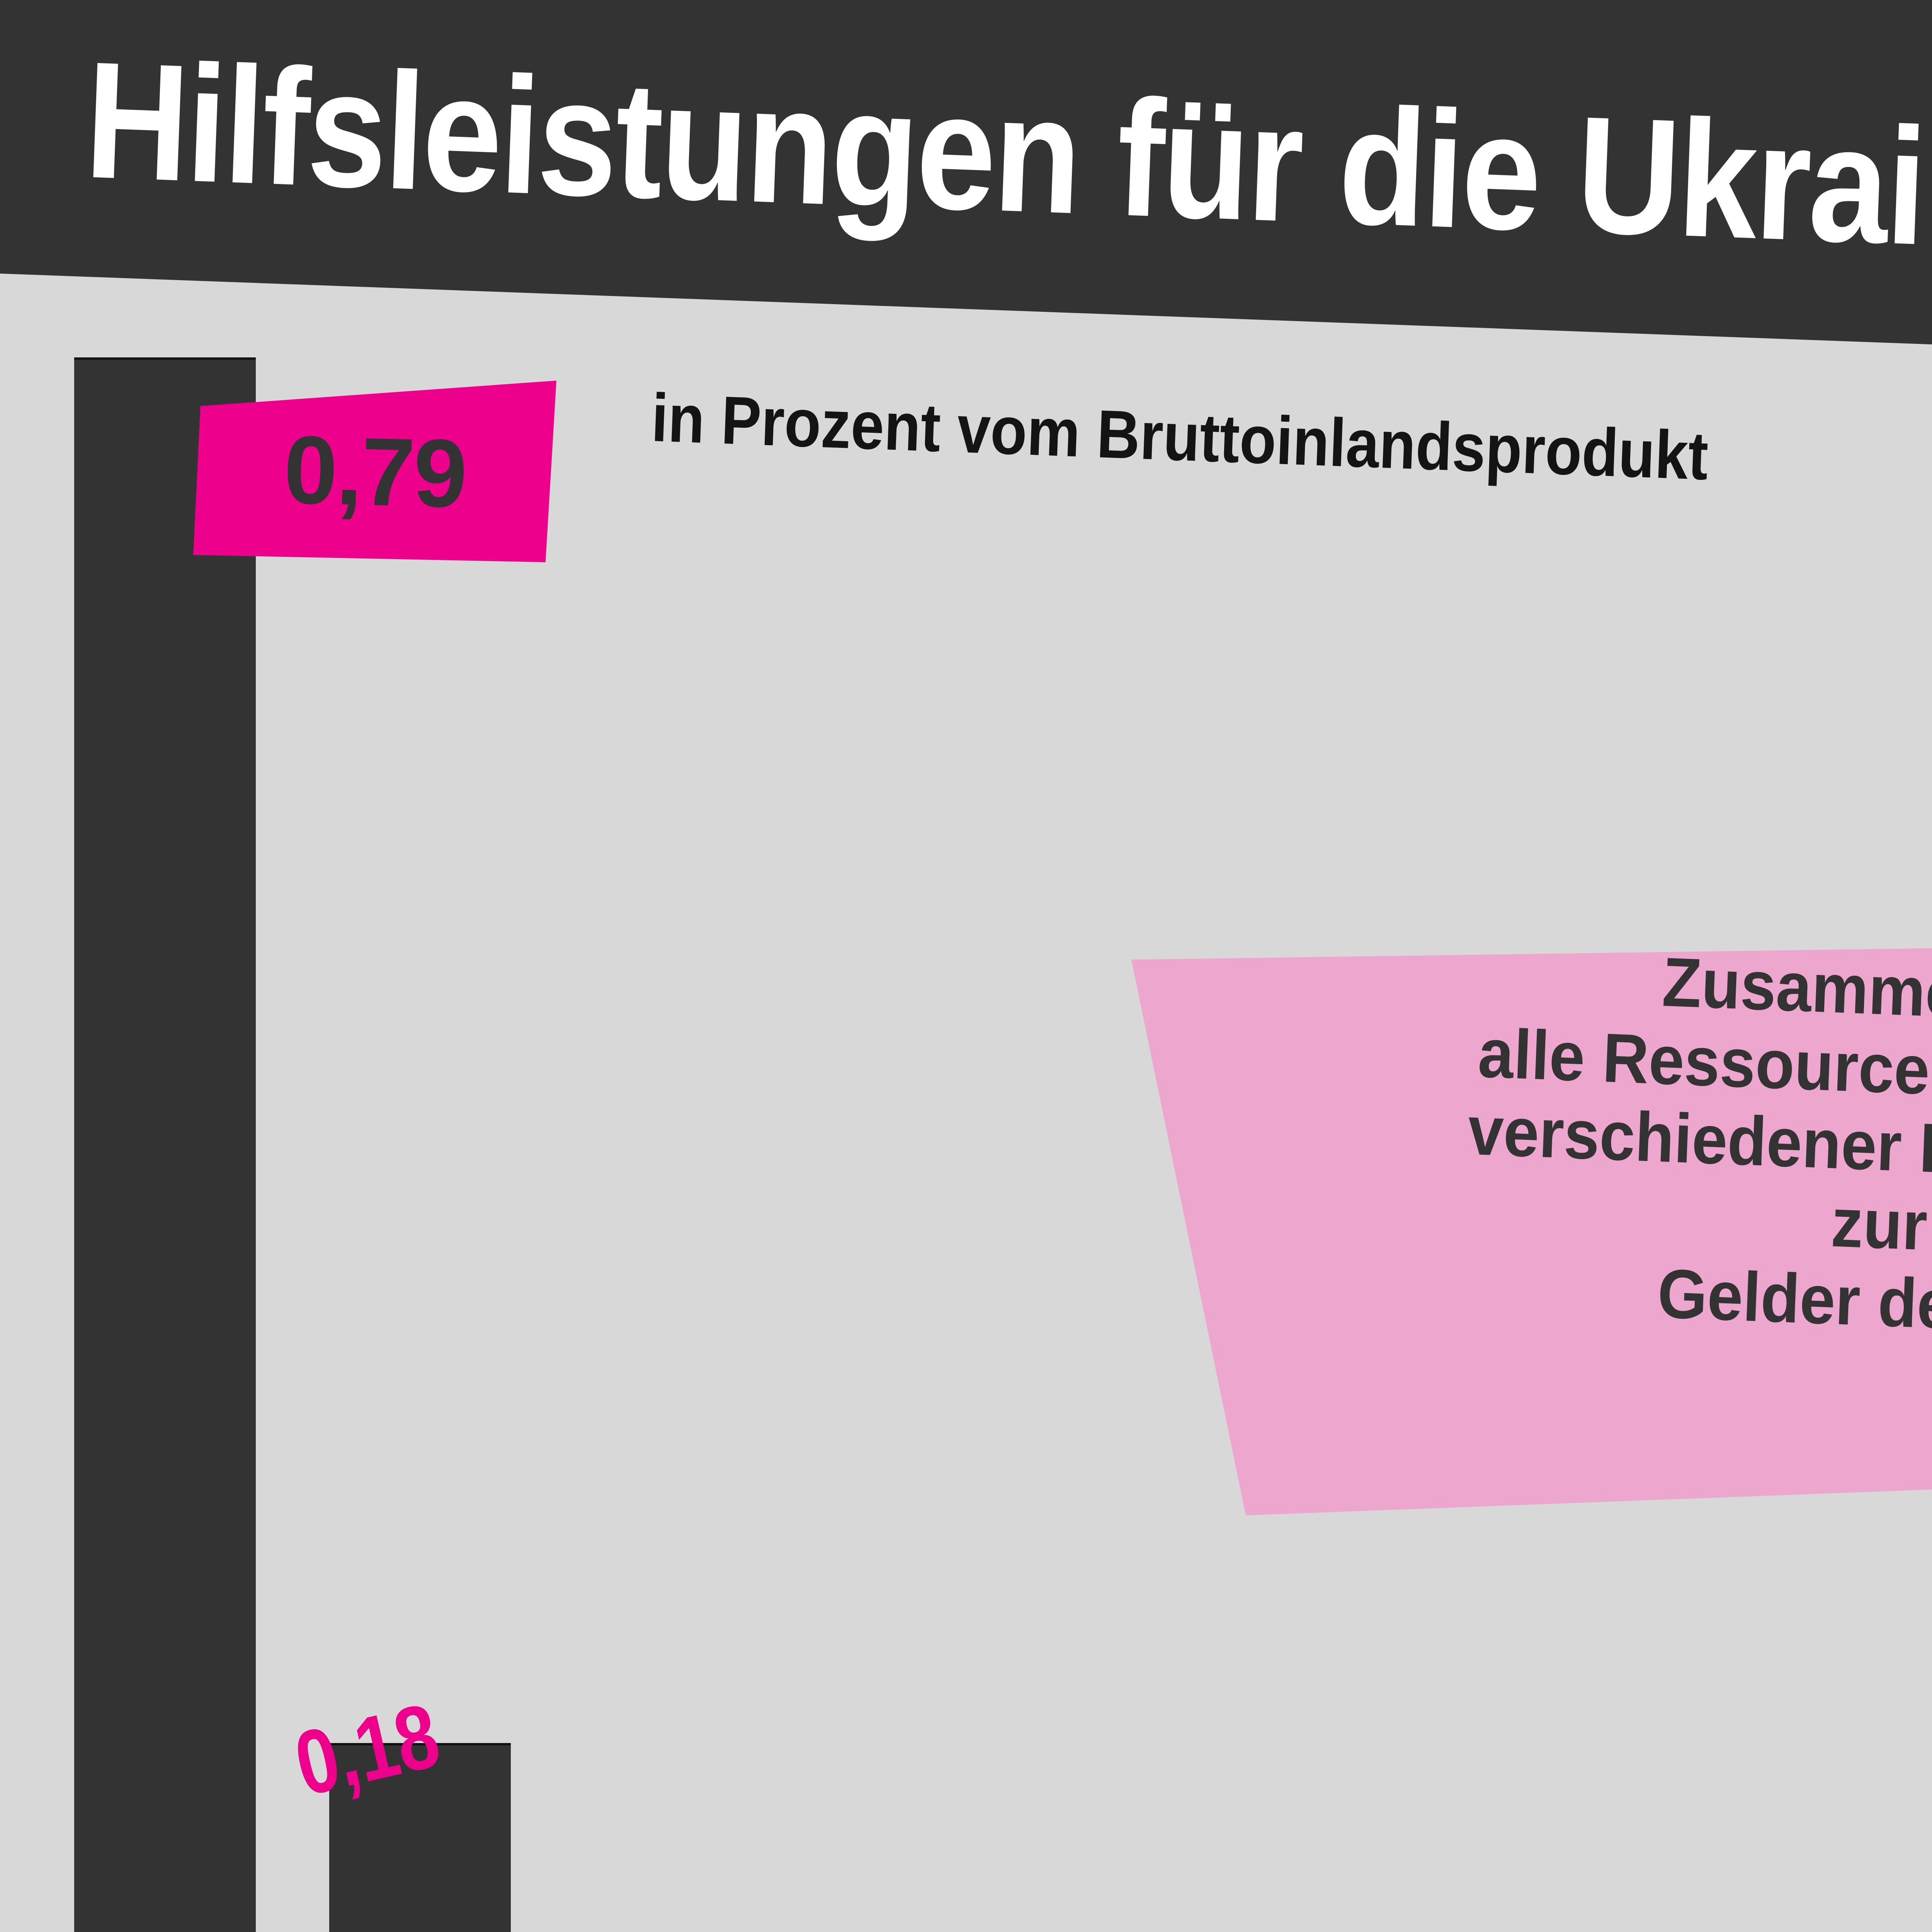 Image resolution: width=1932 pixels, height=1932 pixels. What do you see at coordinates (165, 1144) in the screenshot?
I see `bar-estland` at bounding box center [165, 1144].